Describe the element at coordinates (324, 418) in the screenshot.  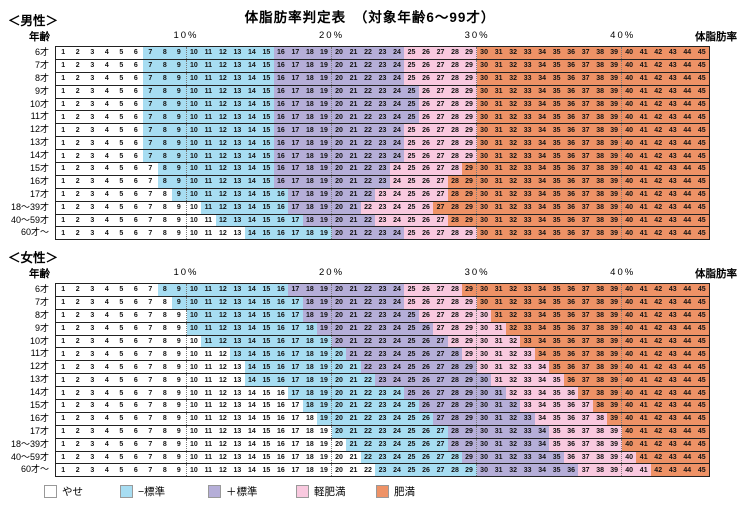
I see `fat-cell: 19` at that location.